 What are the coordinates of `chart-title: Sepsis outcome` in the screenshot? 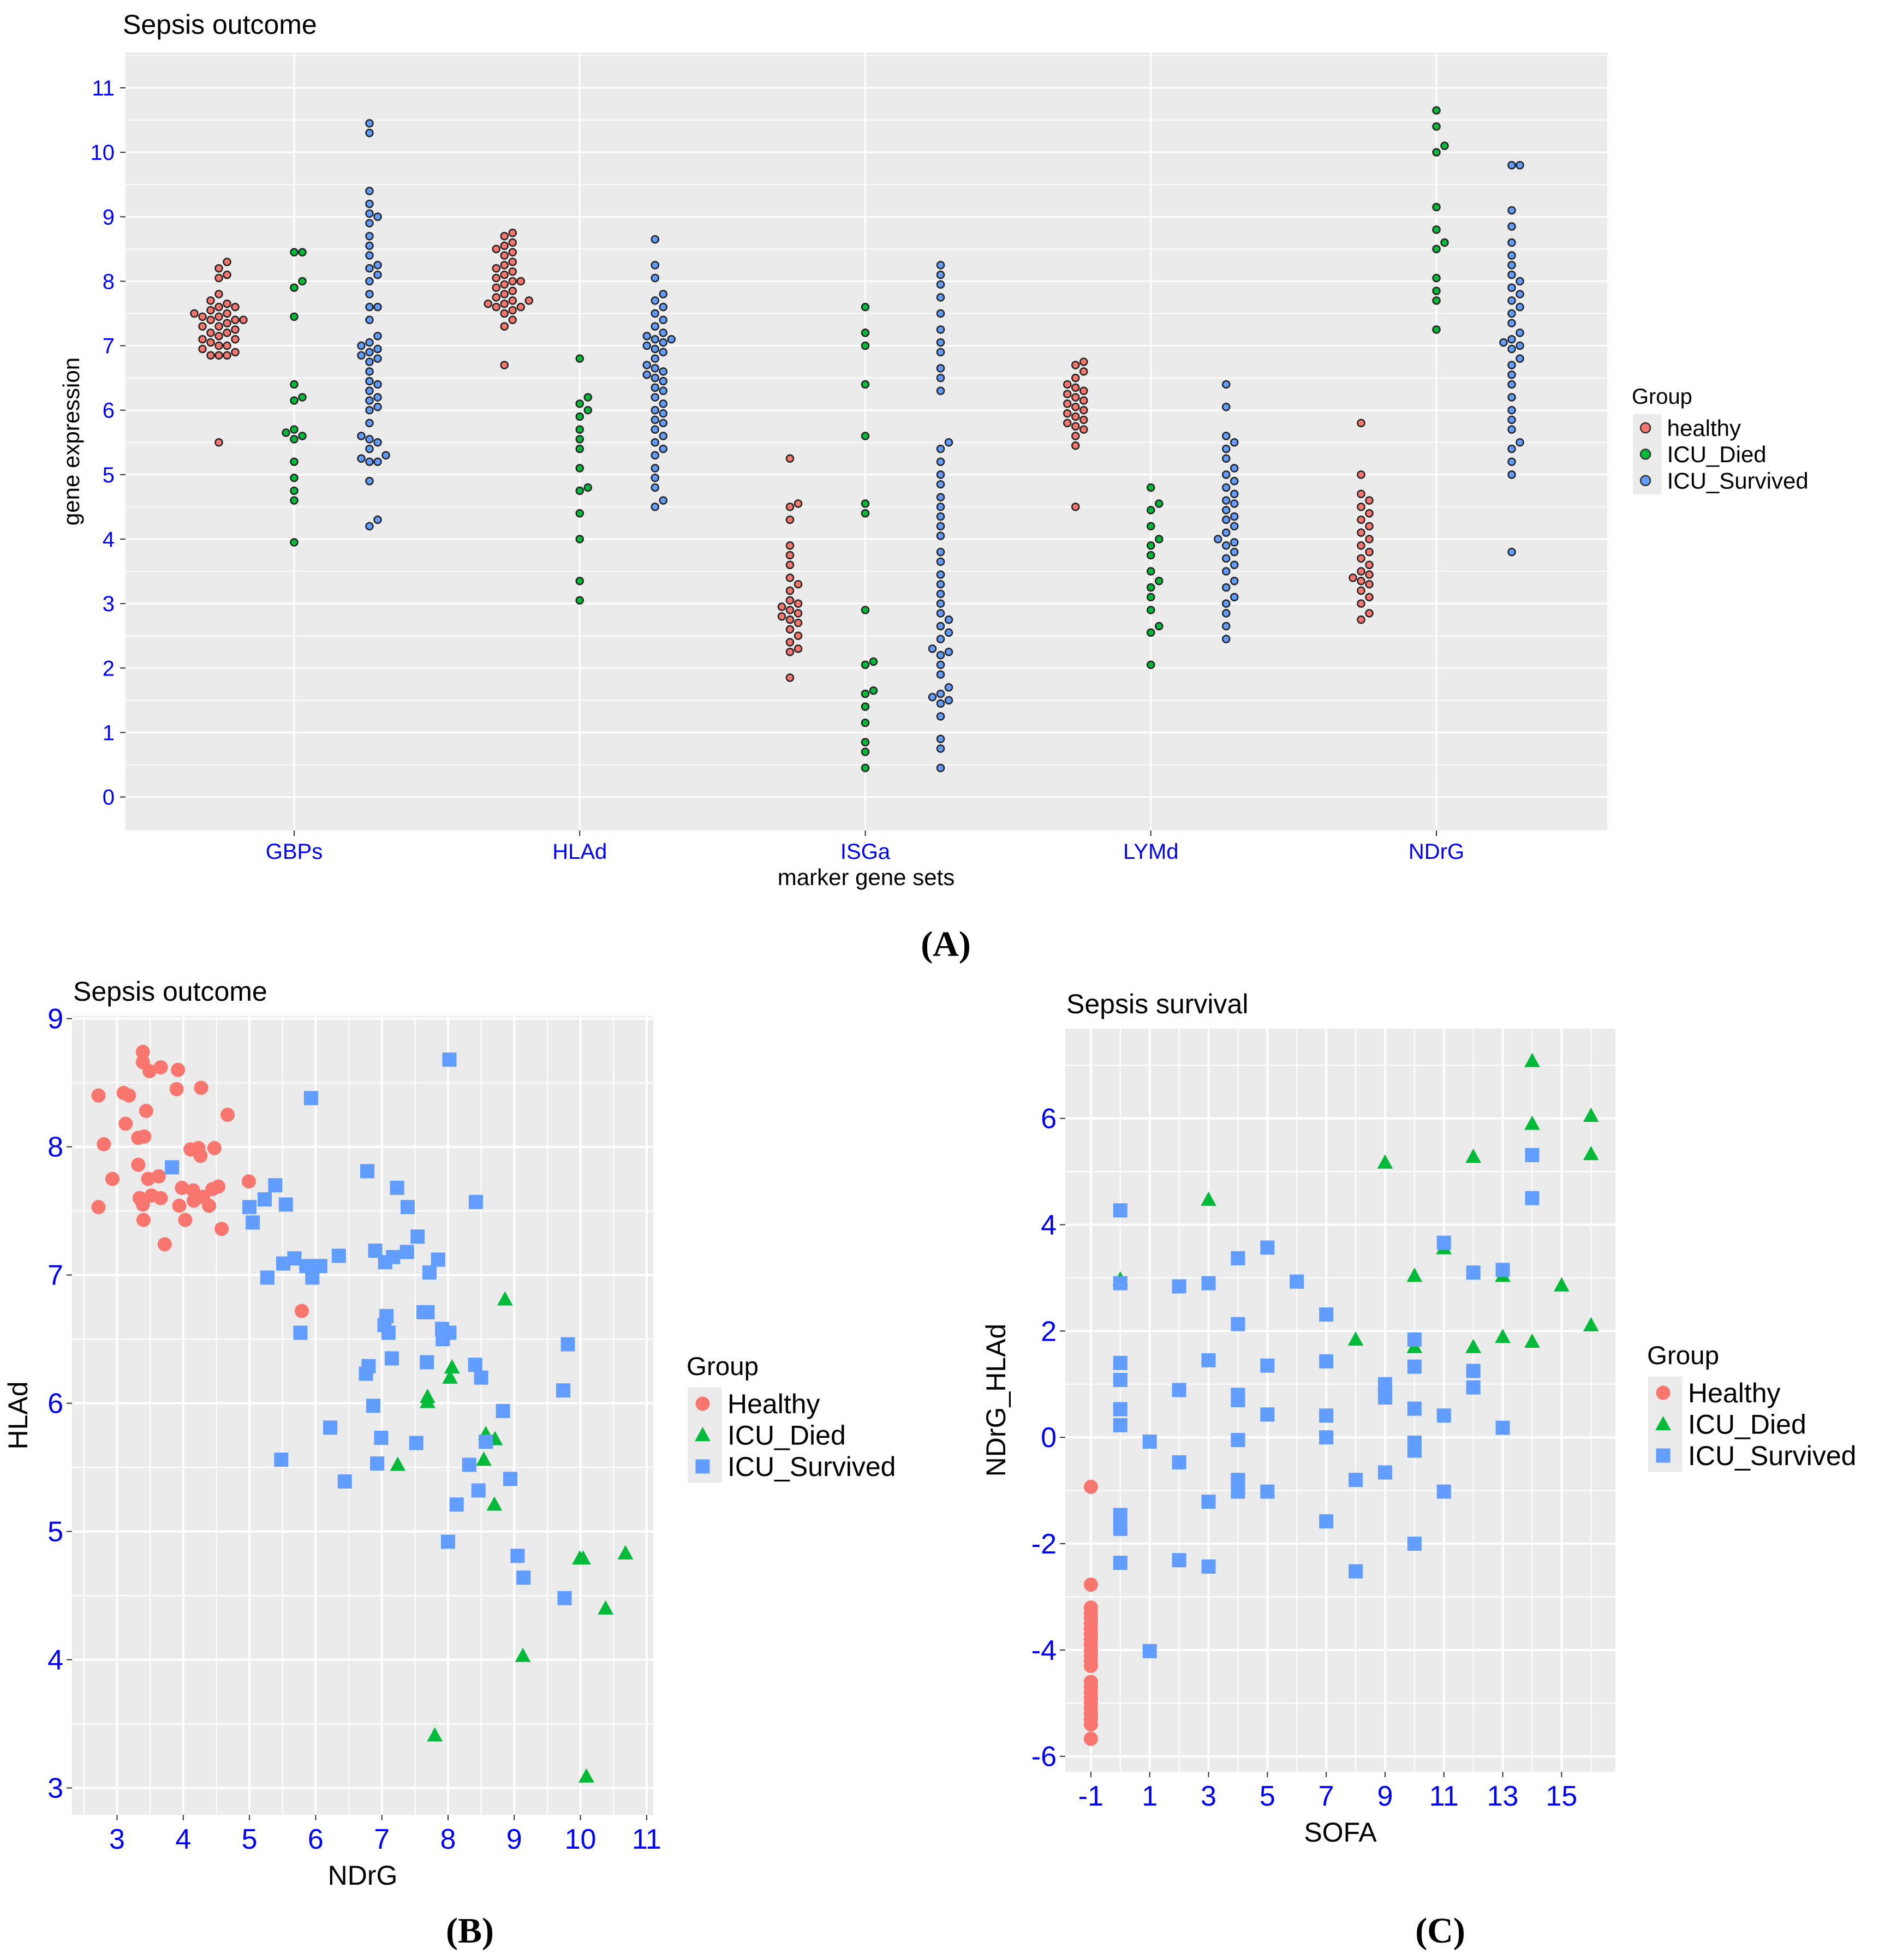 It's located at (220, 24).